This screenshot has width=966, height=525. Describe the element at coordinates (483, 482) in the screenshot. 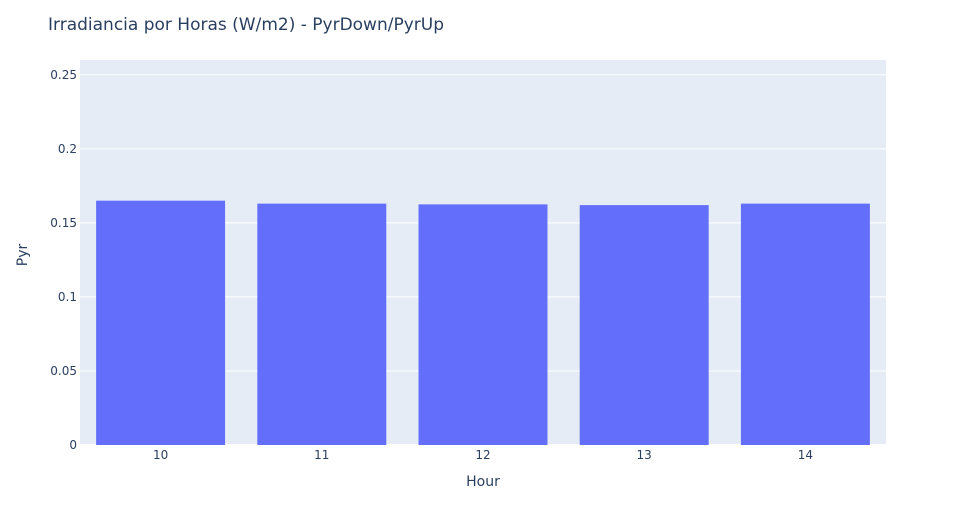

I see `x-axis-title: Hour` at that location.